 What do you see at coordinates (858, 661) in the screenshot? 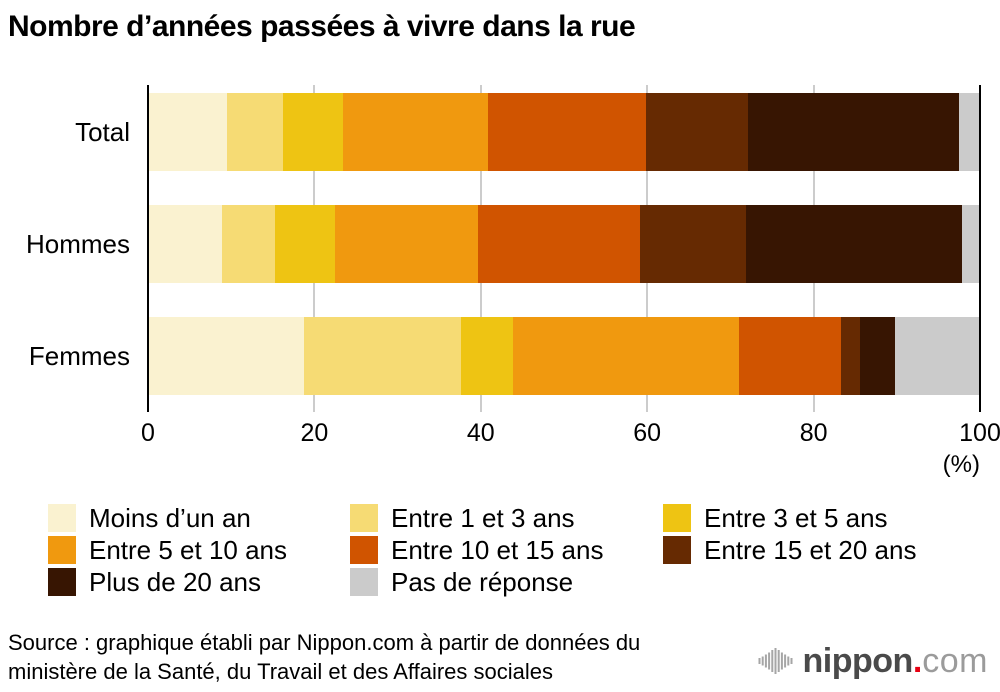
I see `logo-name-text: nippon` at bounding box center [858, 661].